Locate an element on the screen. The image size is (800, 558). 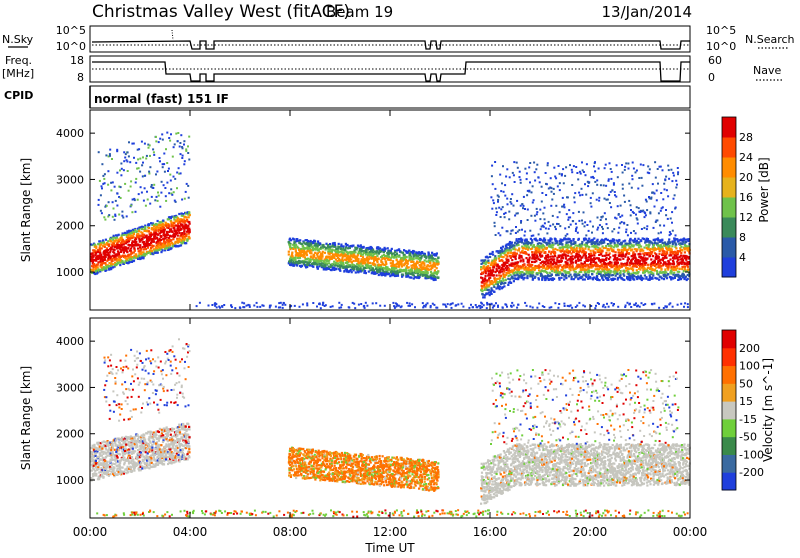
nave-tick-bottom: 0 is located at coordinates (711, 77).